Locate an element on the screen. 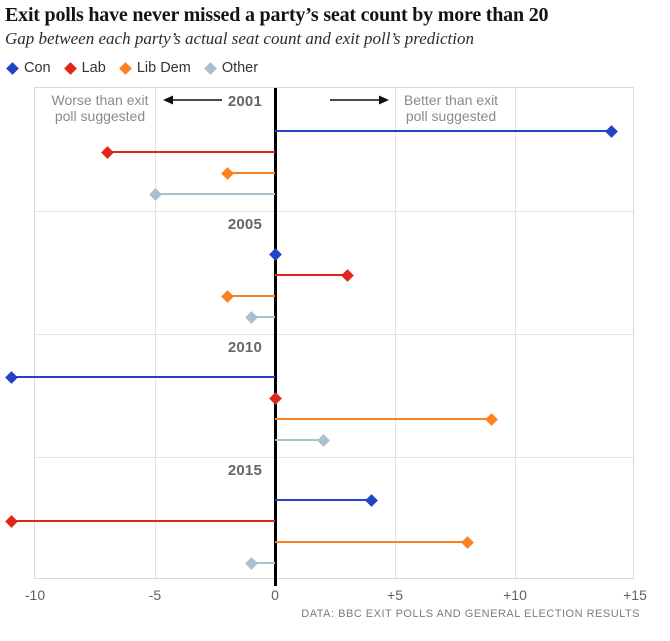 This screenshot has width=670, height=641. point-lib-dem-2001 is located at coordinates (227, 173).